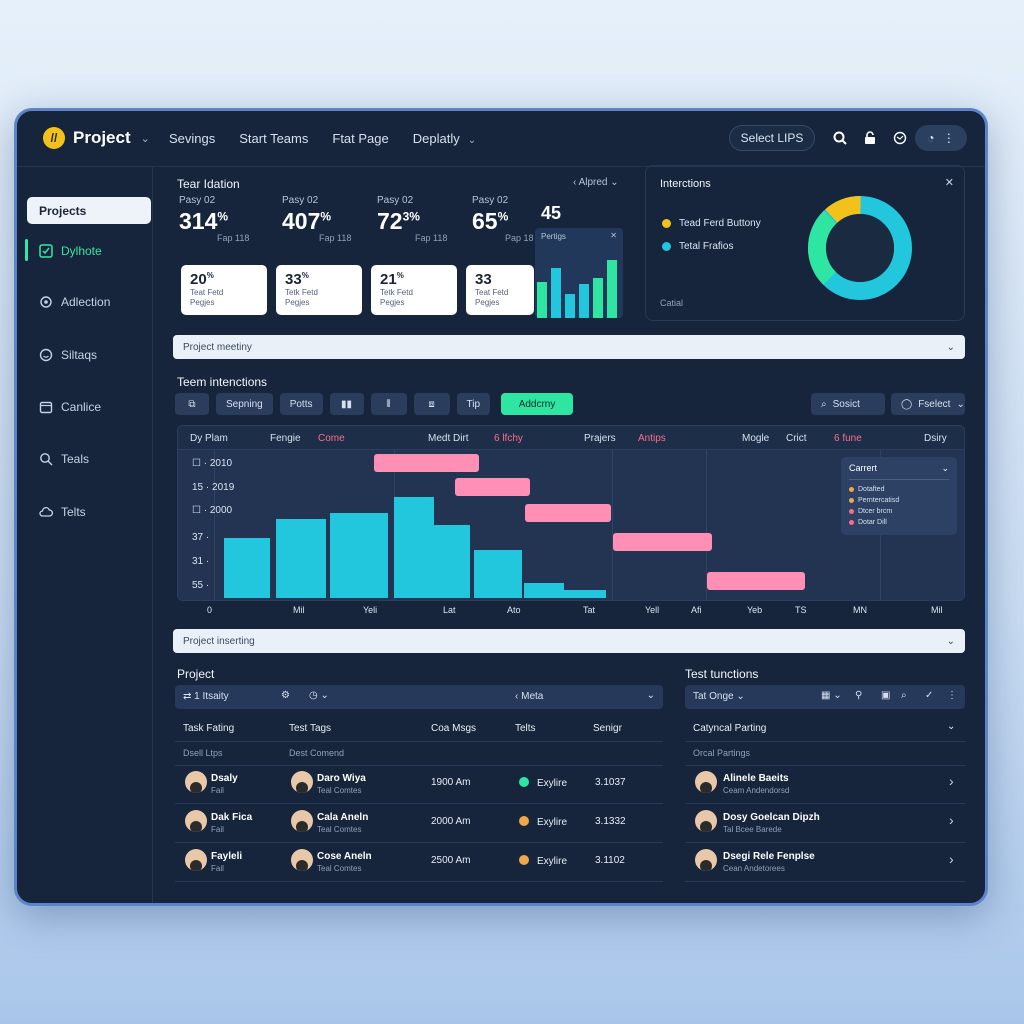 Image resolution: width=1024 pixels, height=1024 pixels. Describe the element at coordinates (319, 695) in the screenshot. I see `clock-icon: ◷ ⌄` at that location.